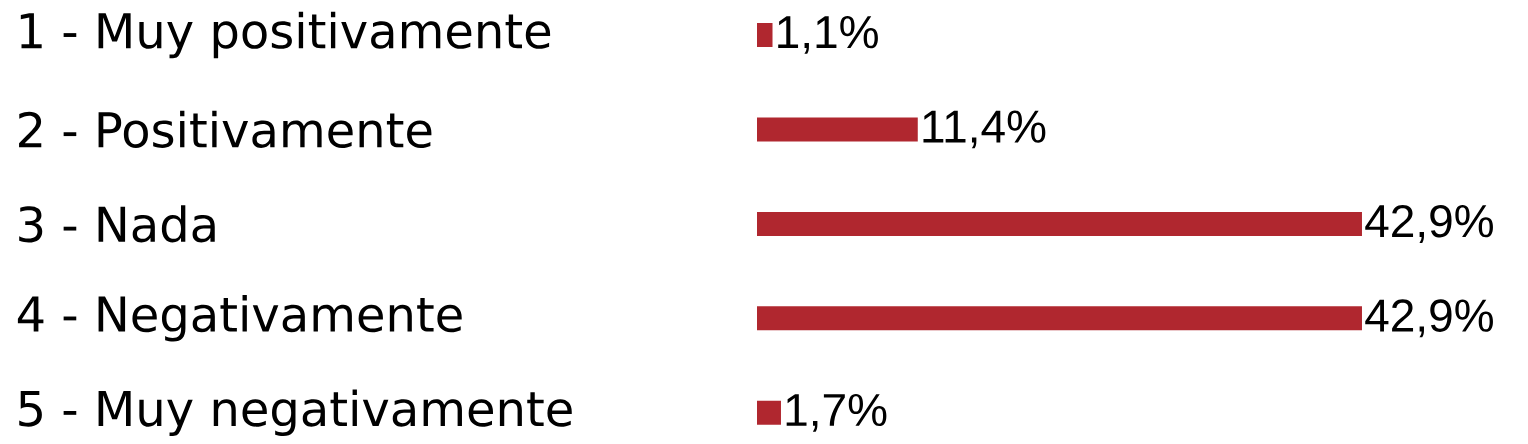  Describe the element at coordinates (225, 129) in the screenshot. I see `y-tick-label: 2 - Positivamente` at that location.